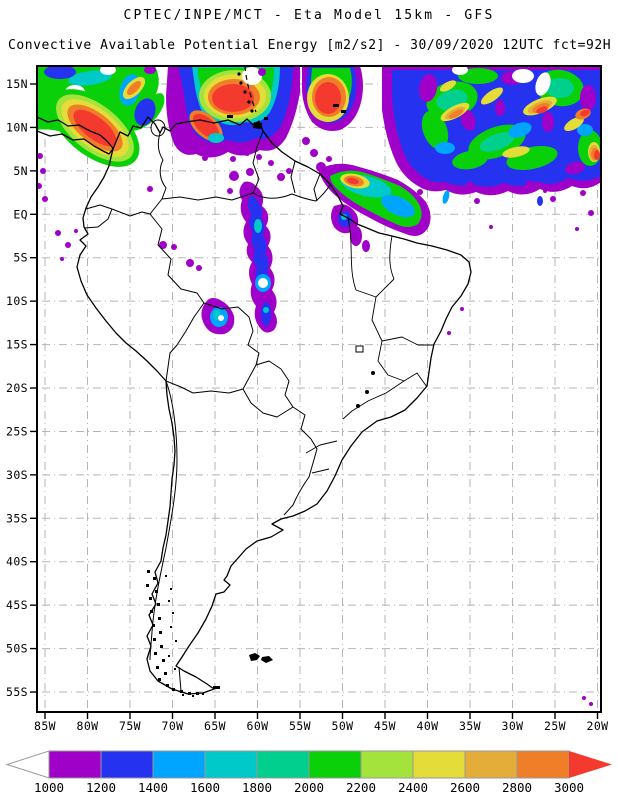 The width and height of the screenshot is (618, 800). I want to click on lon-tick-label: 80W, so click(88, 726).